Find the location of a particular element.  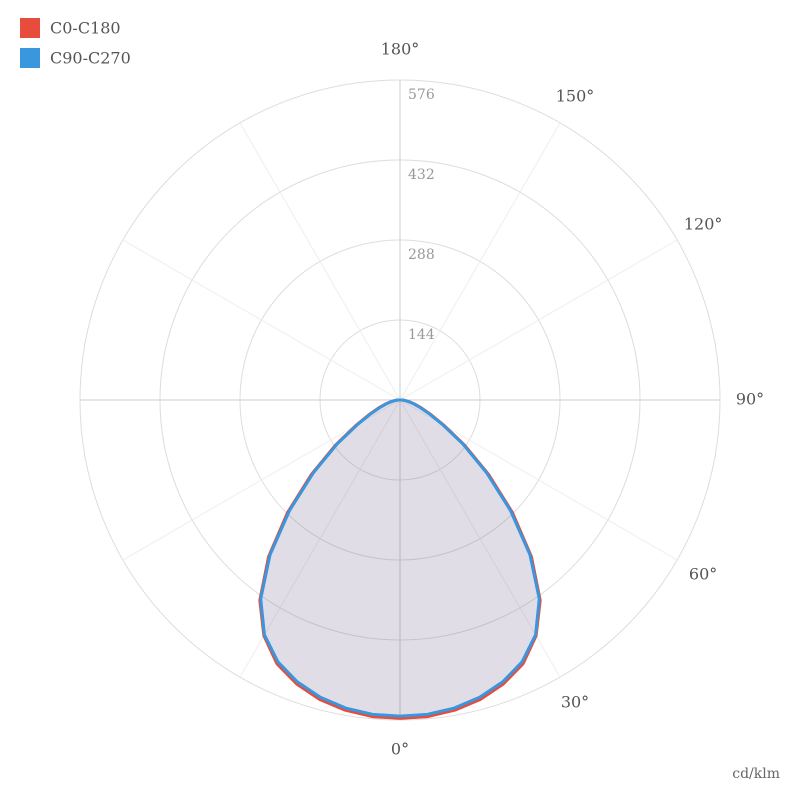

legend-label: C90-C270 is located at coordinates (90, 58).